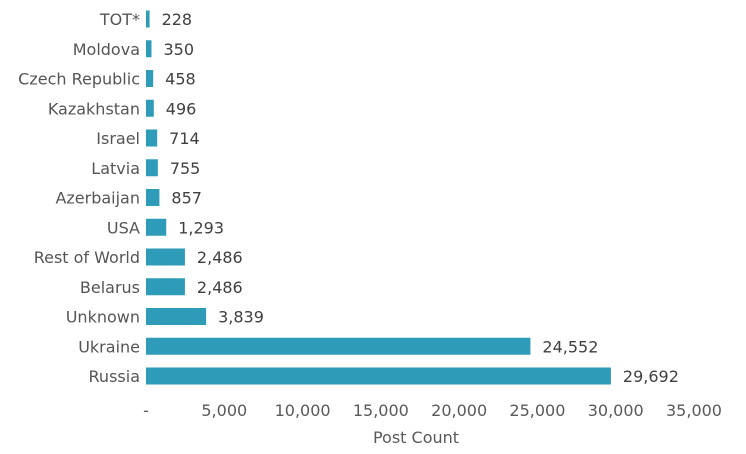 The width and height of the screenshot is (746, 454). What do you see at coordinates (148, 19) in the screenshot?
I see `bar-tot` at bounding box center [148, 19].